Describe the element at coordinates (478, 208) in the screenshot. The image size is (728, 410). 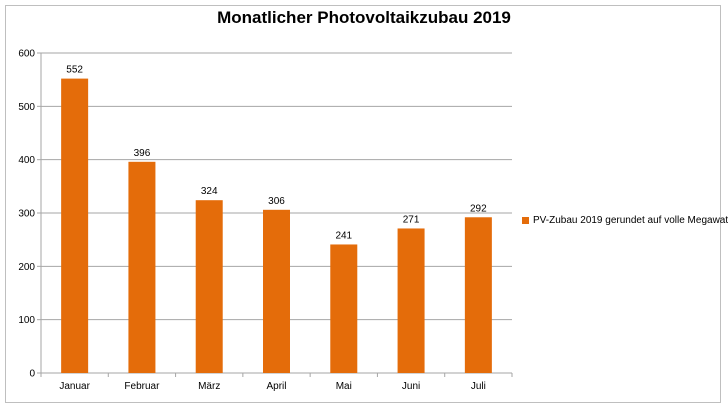
I see `data-label: 292` at that location.